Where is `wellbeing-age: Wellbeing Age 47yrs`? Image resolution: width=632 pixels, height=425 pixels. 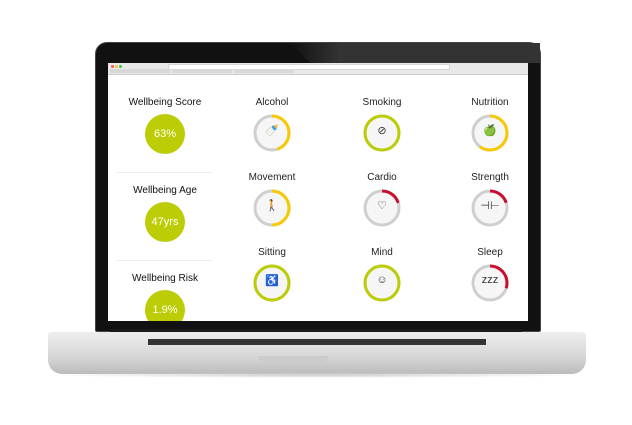 wellbeing-age: Wellbeing Age 47yrs is located at coordinates (165, 223).